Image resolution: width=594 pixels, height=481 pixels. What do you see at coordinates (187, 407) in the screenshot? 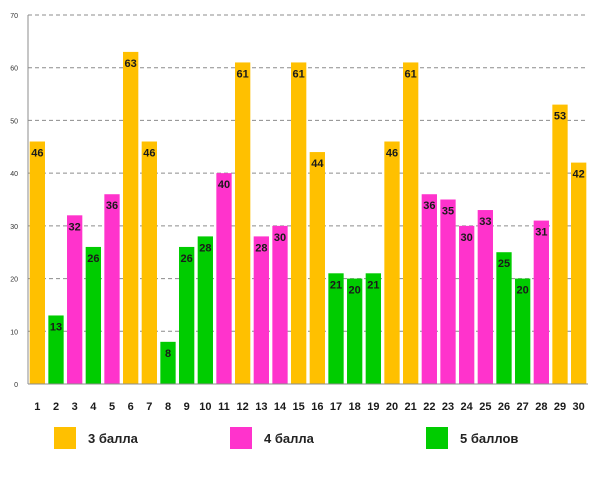
I see `x-tick-label: 9` at bounding box center [187, 407].